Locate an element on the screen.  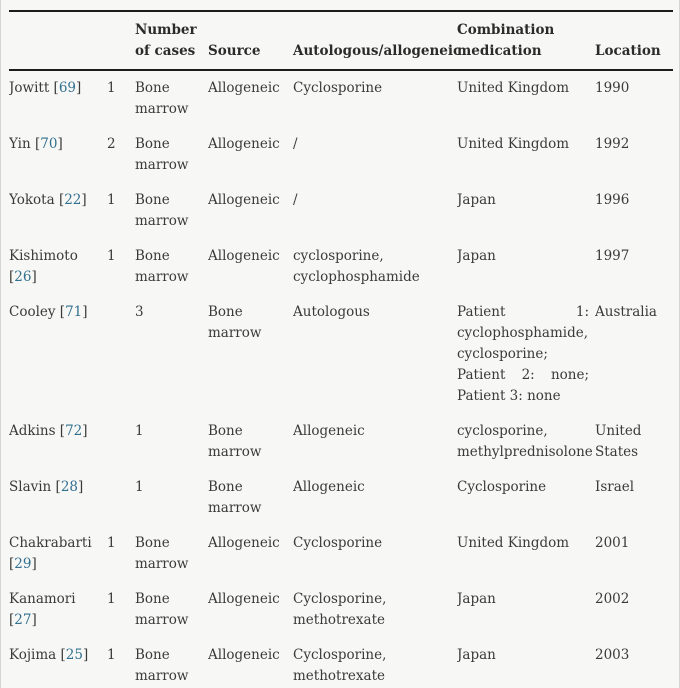
table-cell: Israel is located at coordinates (615, 487).